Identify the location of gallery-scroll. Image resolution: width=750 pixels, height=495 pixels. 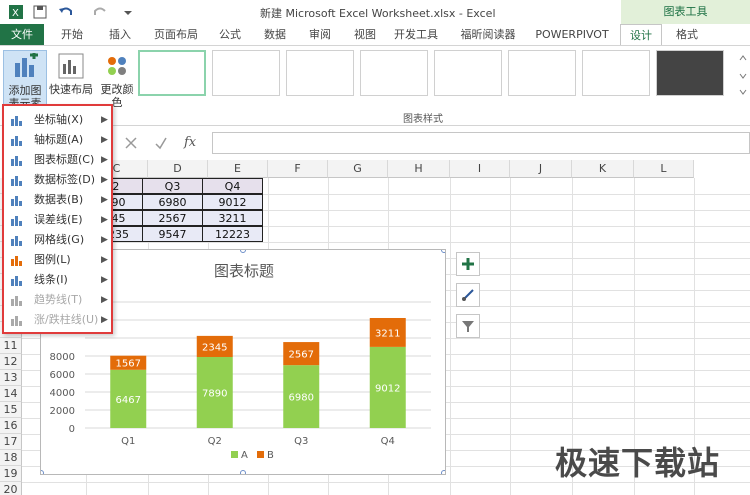
(743, 75).